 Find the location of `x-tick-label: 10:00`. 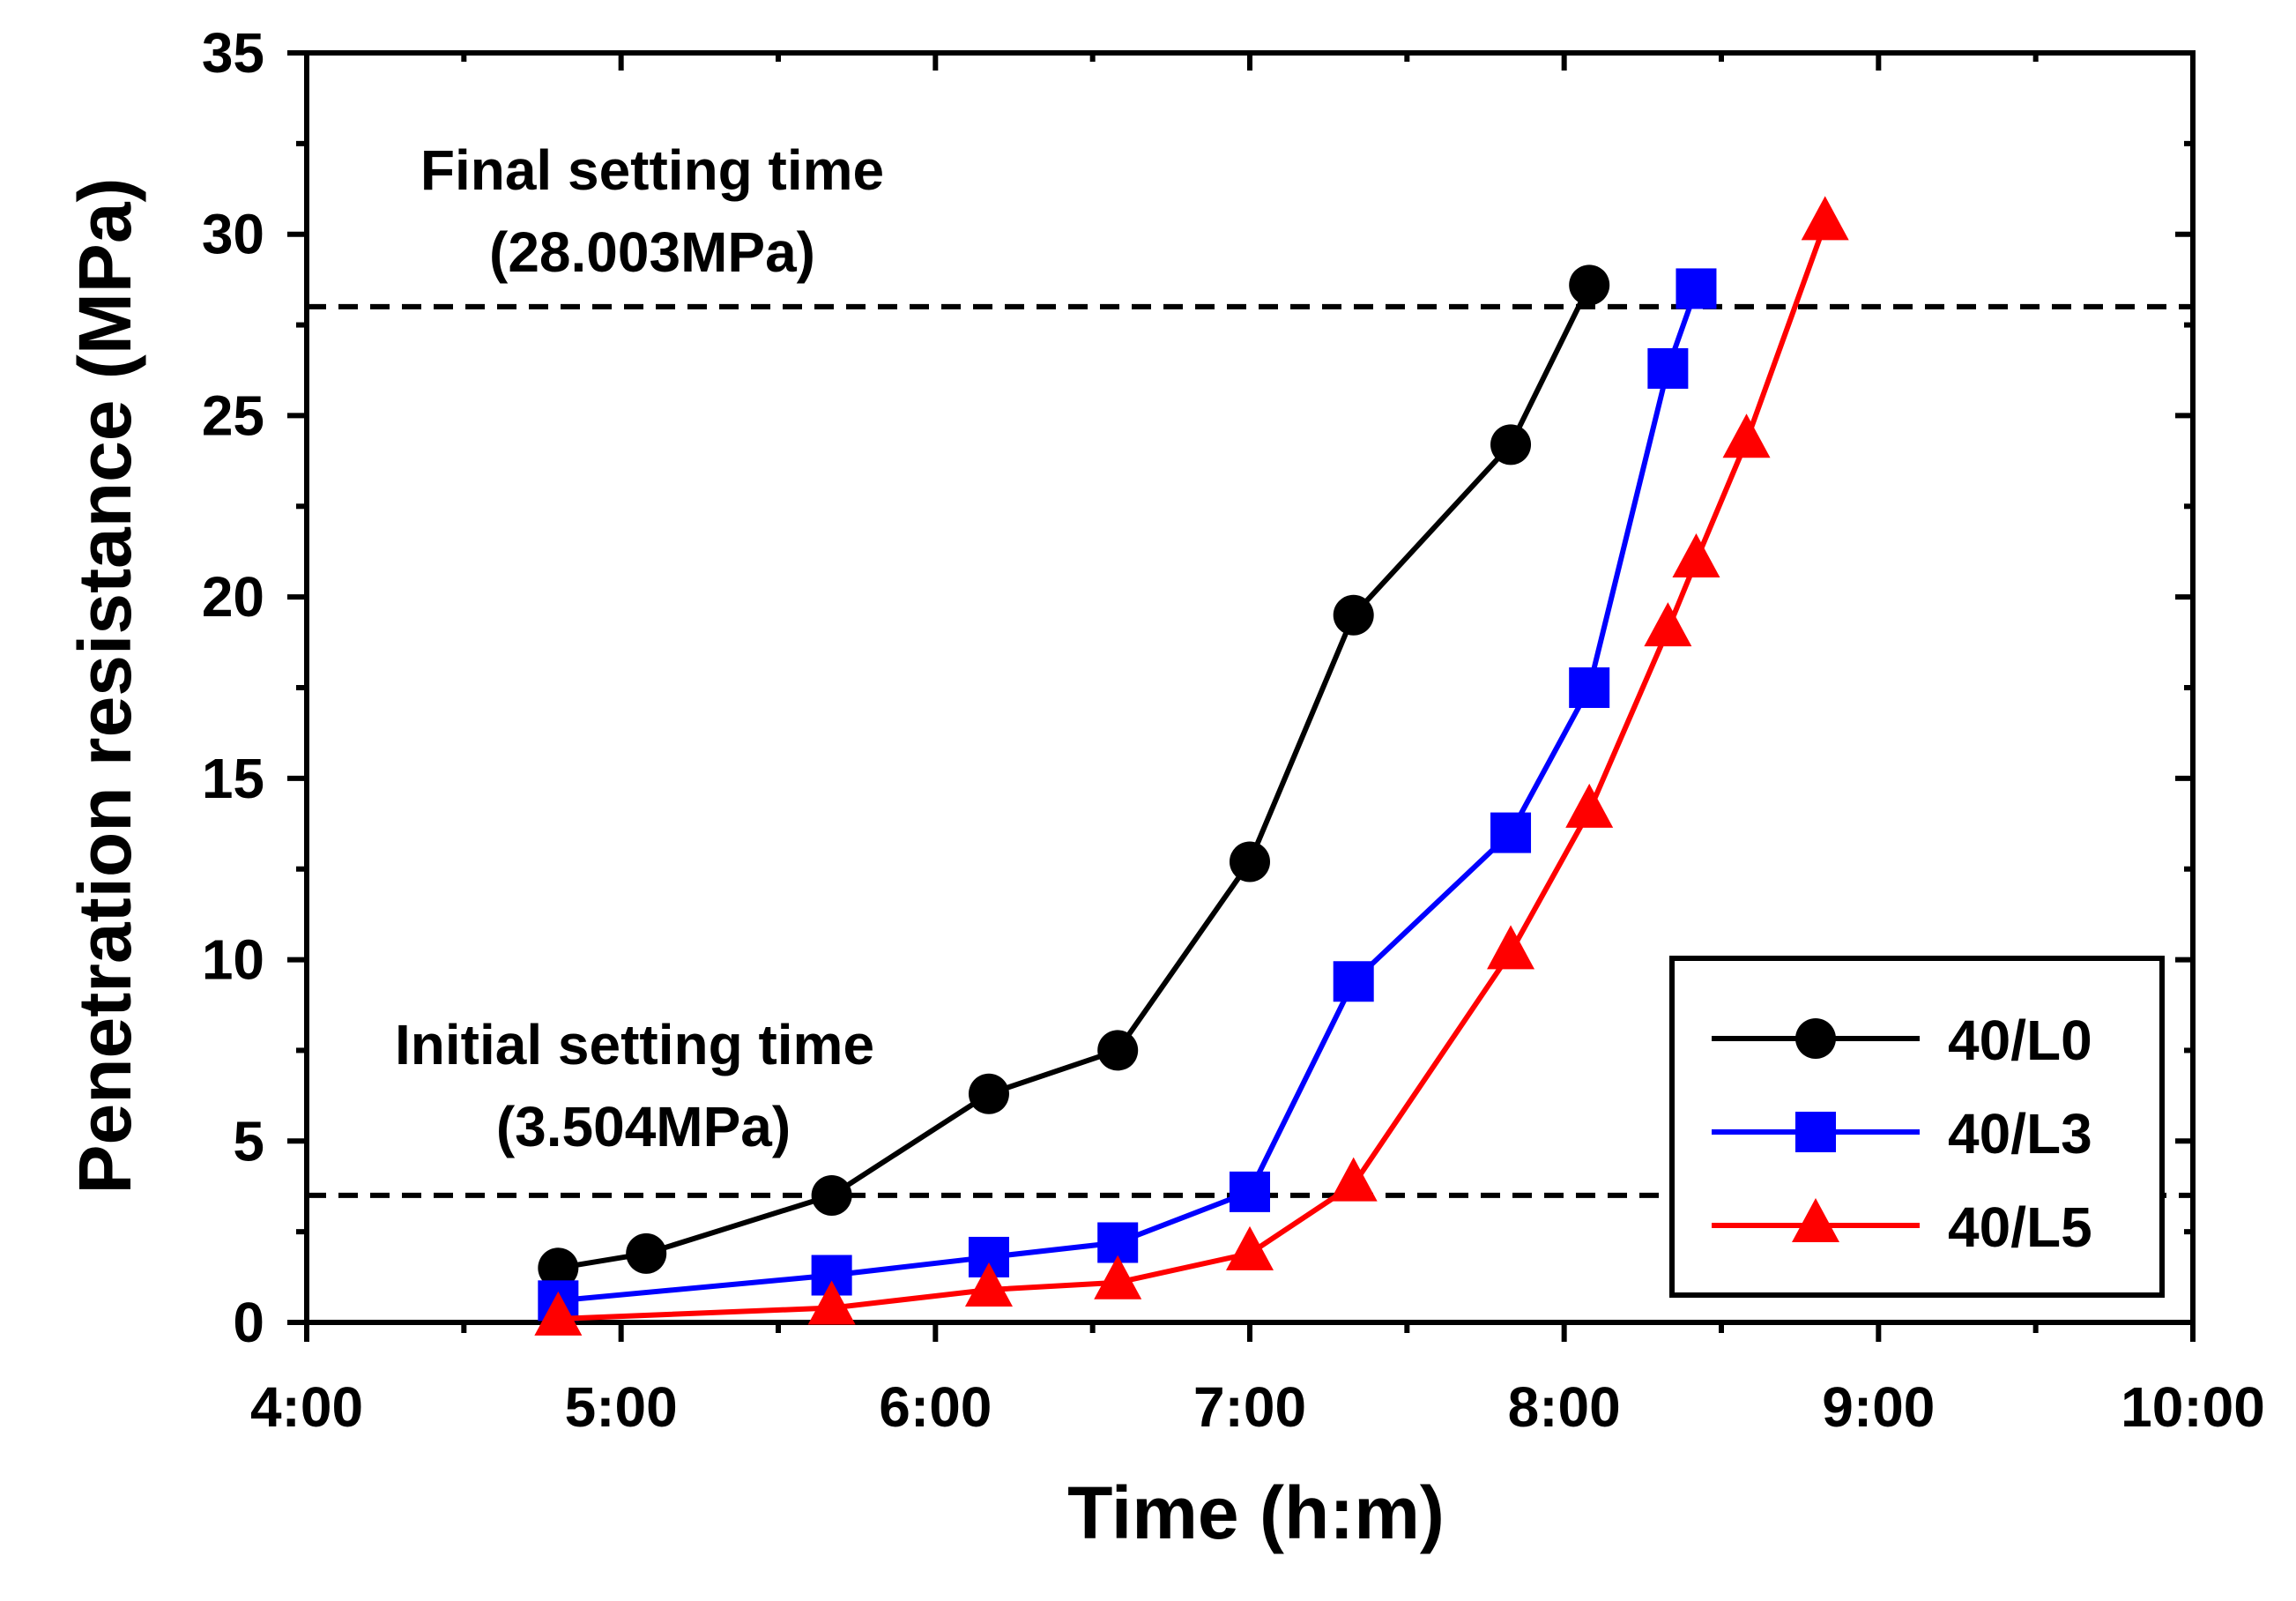

x-tick-label: 10:00 is located at coordinates (2193, 1407).